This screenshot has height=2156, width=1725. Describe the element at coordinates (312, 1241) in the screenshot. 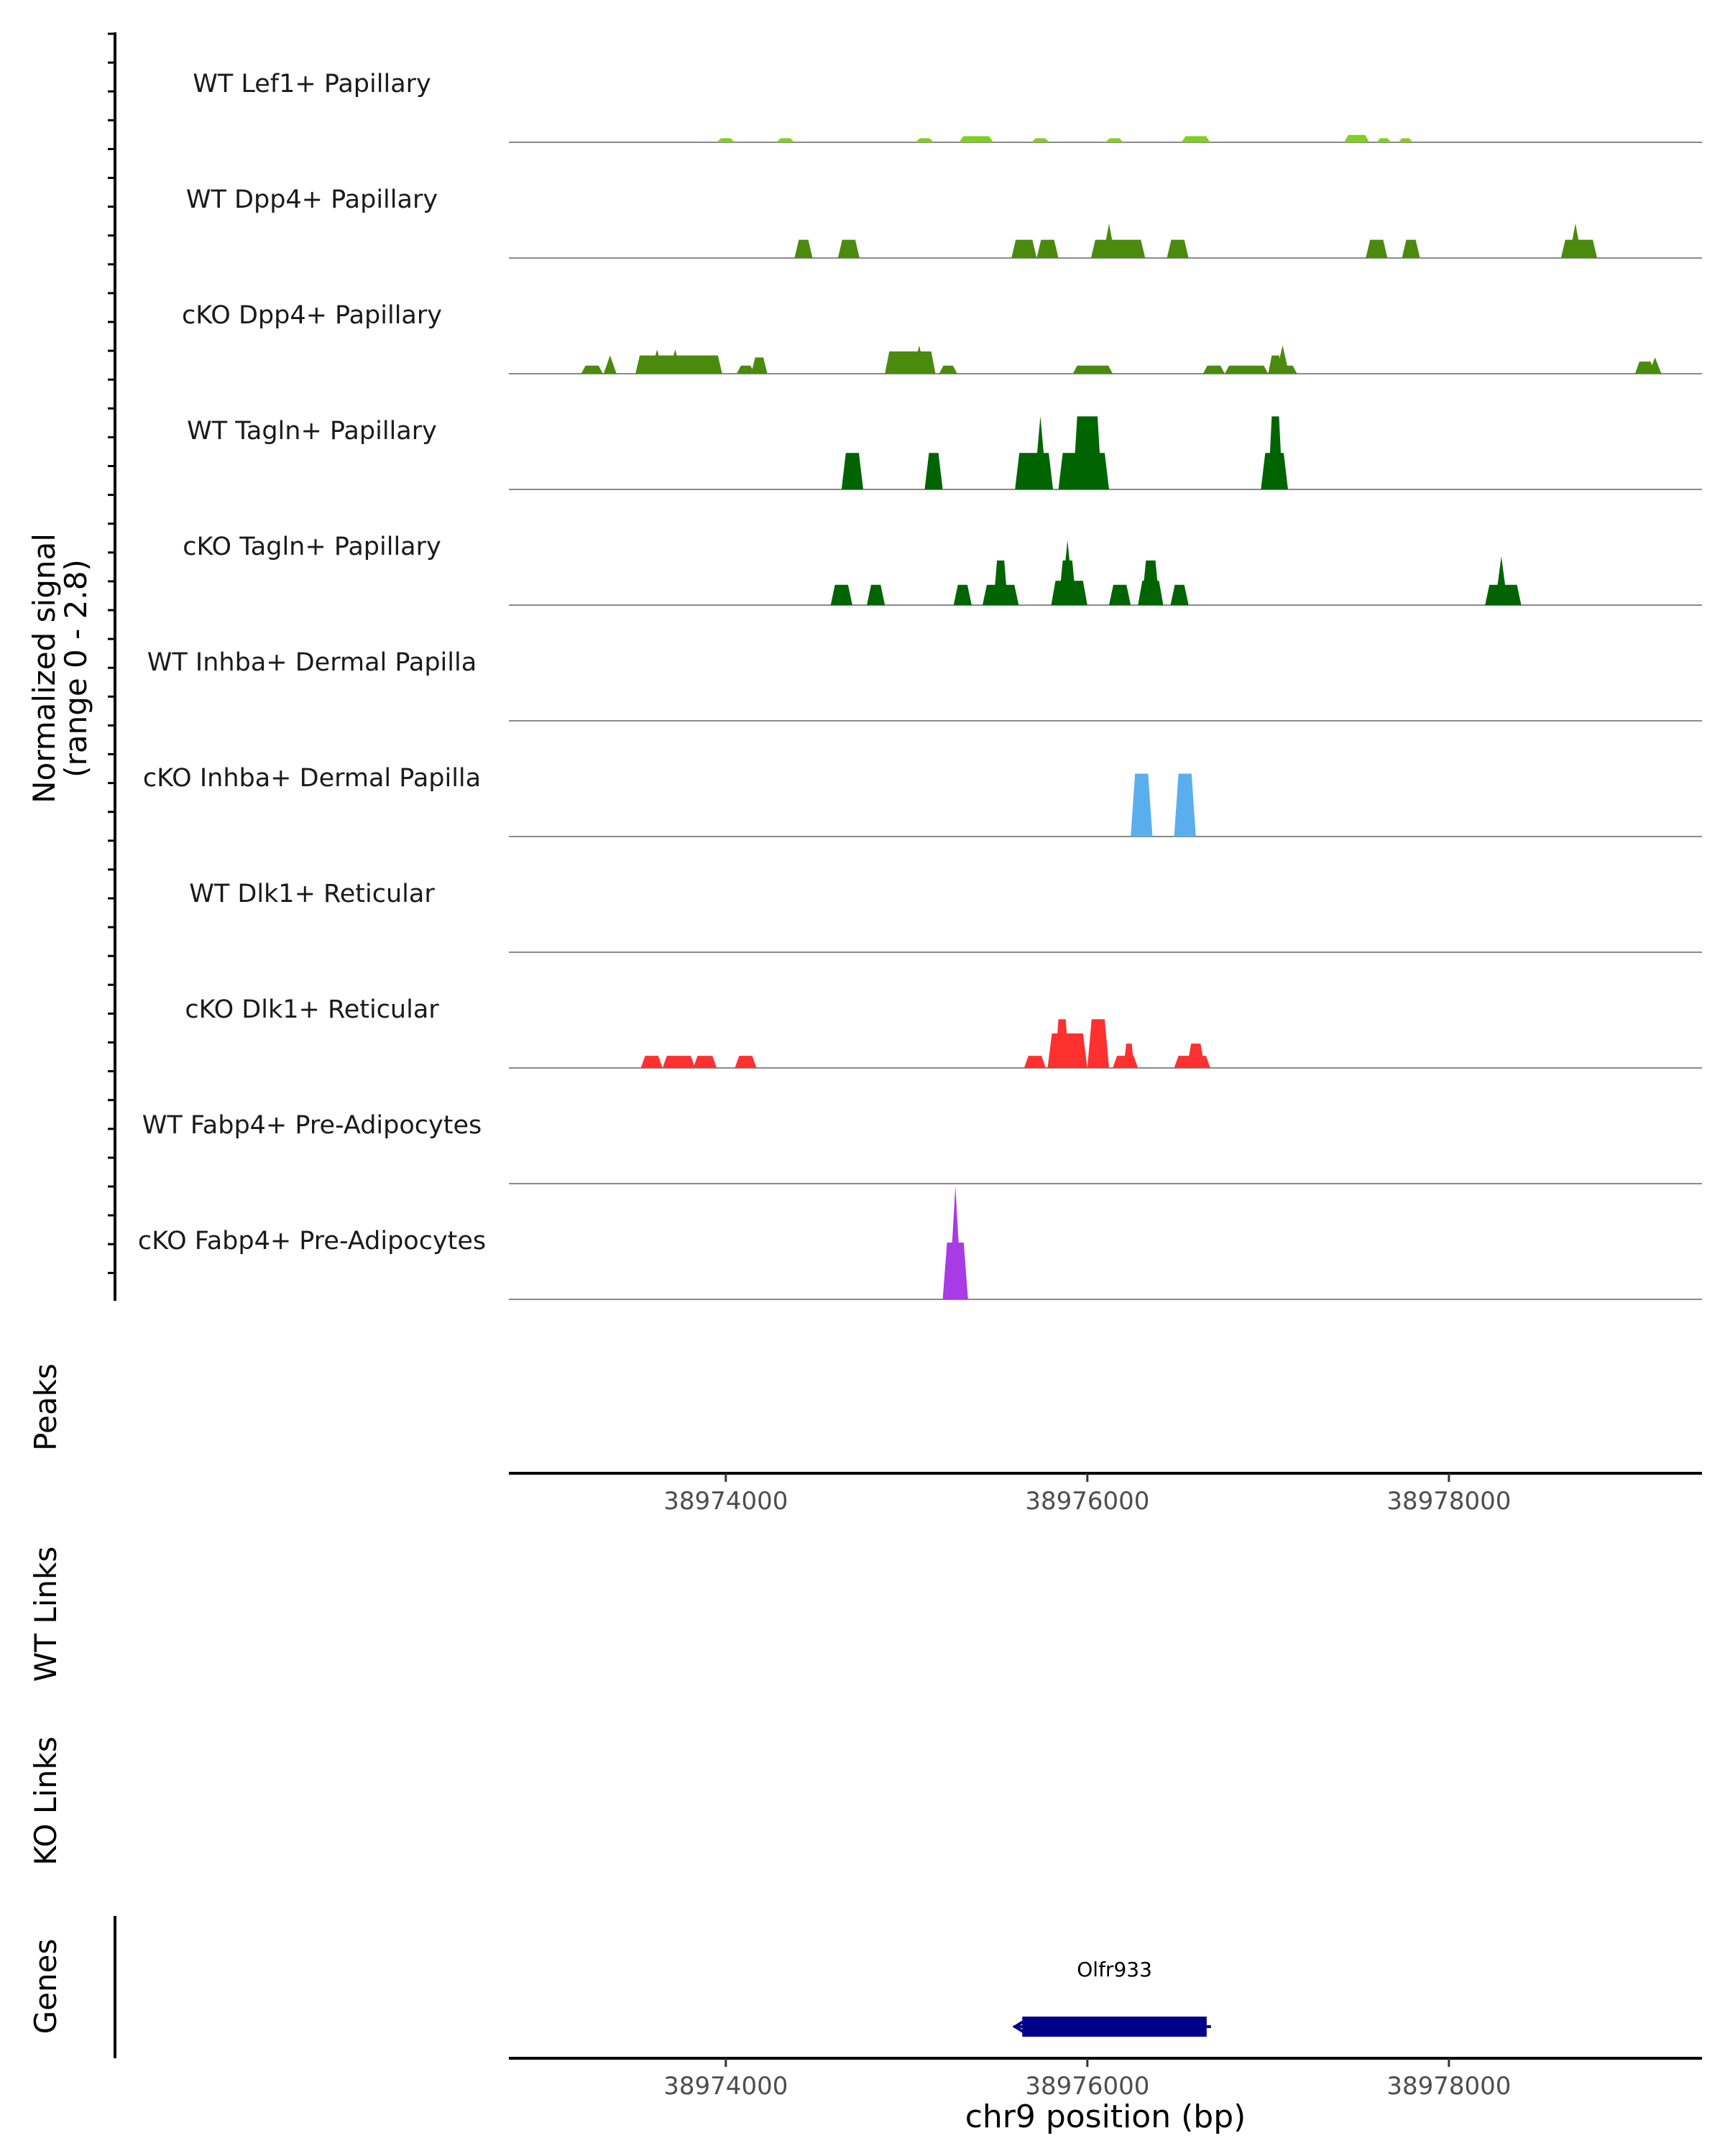

I see `track-label: cKO Fabp4+ Pre-Adipocytes` at that location.